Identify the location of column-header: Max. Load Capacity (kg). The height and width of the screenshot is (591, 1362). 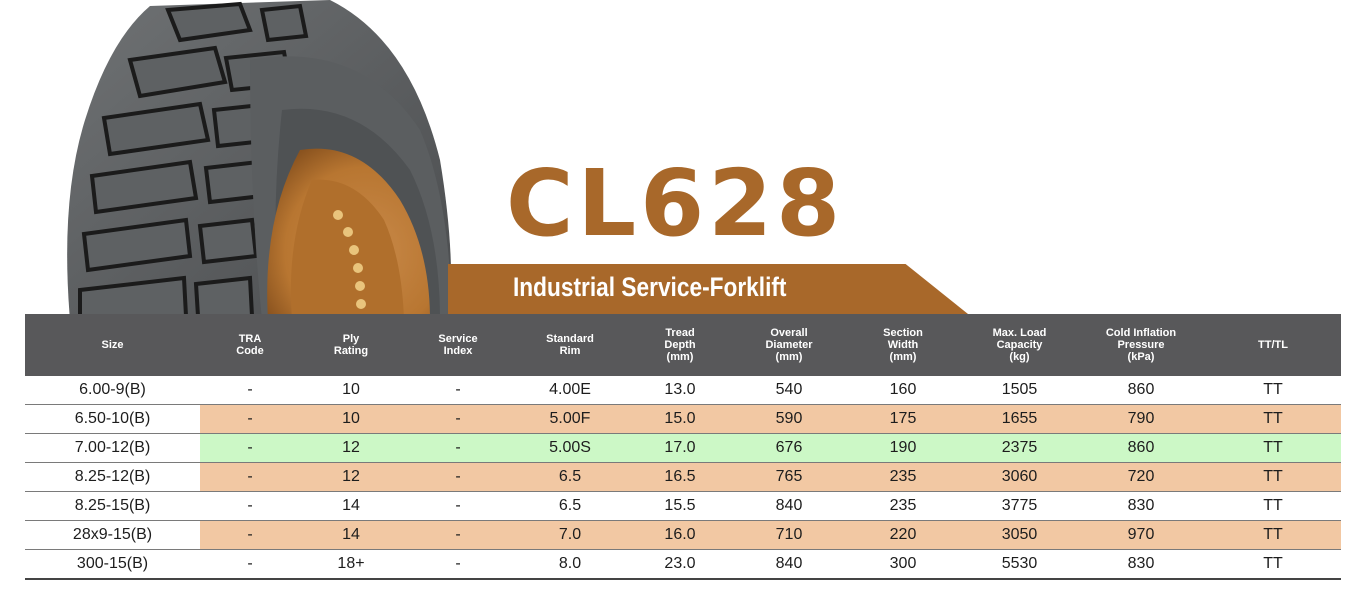
(1019, 345).